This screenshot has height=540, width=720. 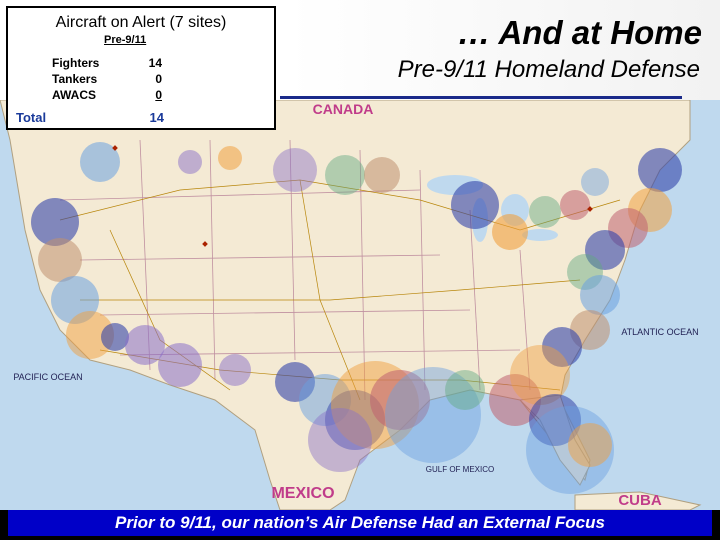 I want to click on alert-row-value: 14, so click(x=155, y=63).